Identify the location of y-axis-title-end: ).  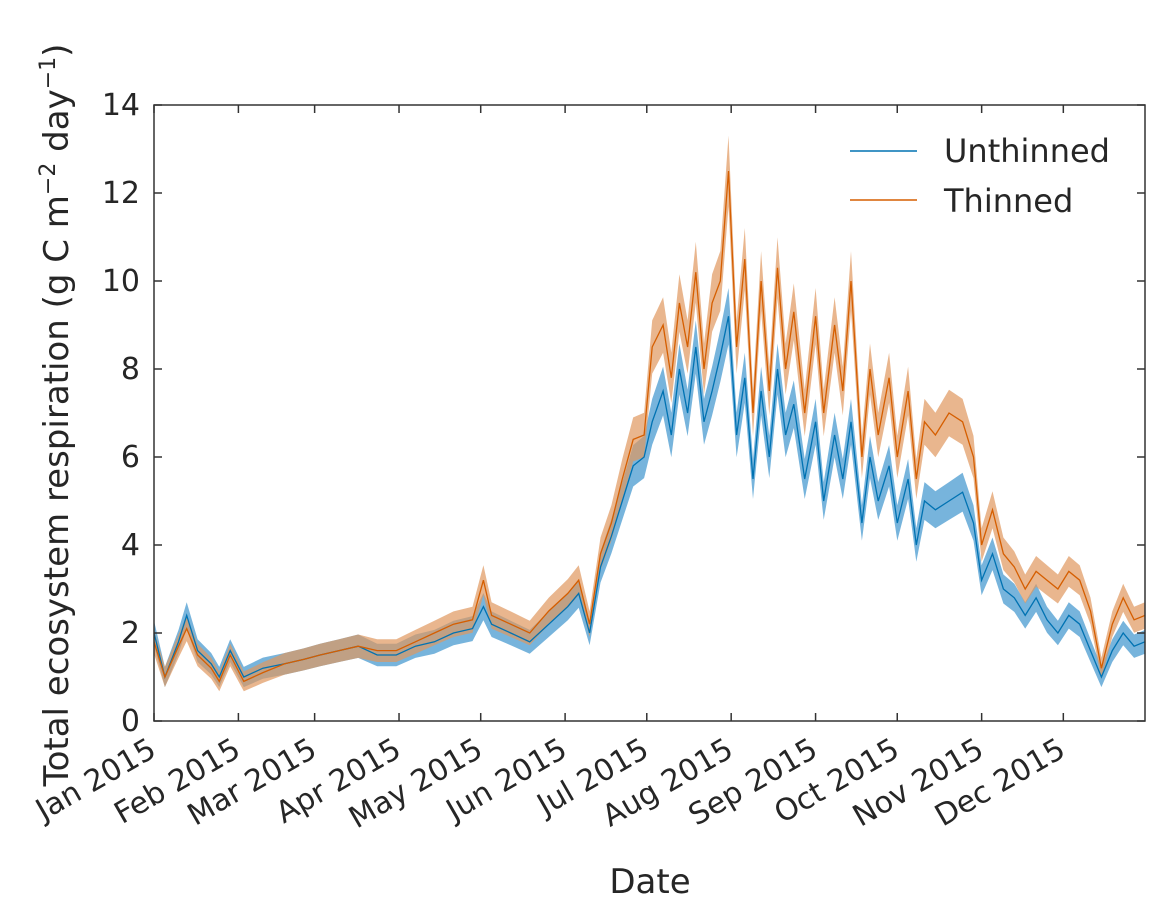
(57, 50).